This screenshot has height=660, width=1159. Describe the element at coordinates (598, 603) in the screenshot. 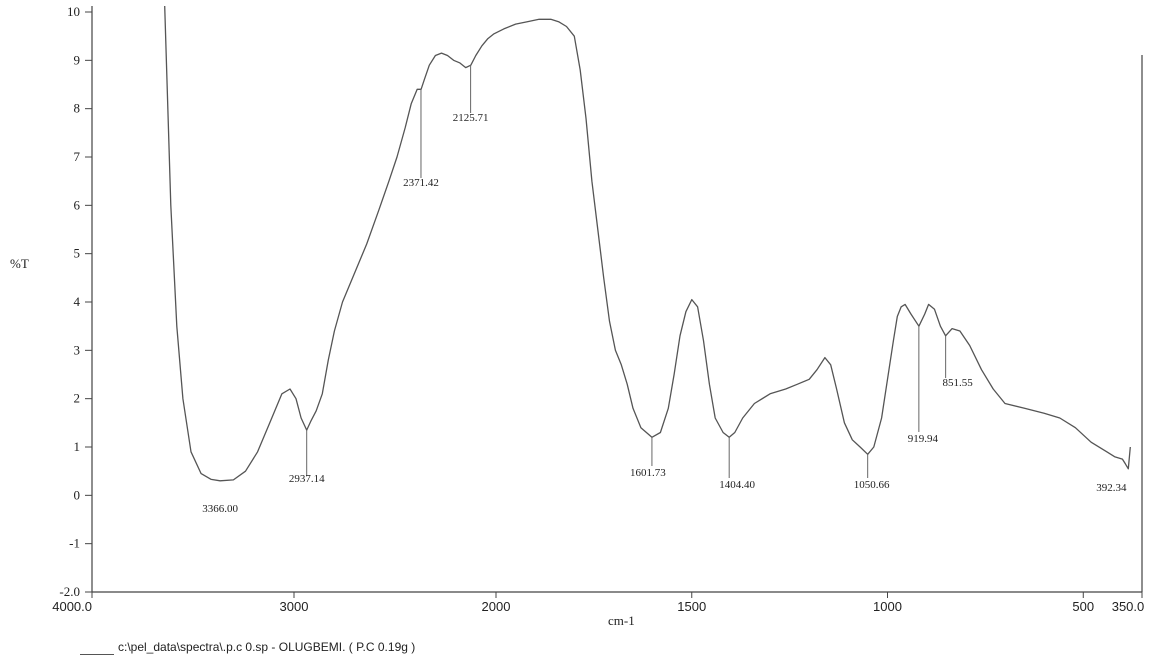

I see `x-axis-ticks: 4000.0 3000 2000 1500 1000 500 350.0` at that location.